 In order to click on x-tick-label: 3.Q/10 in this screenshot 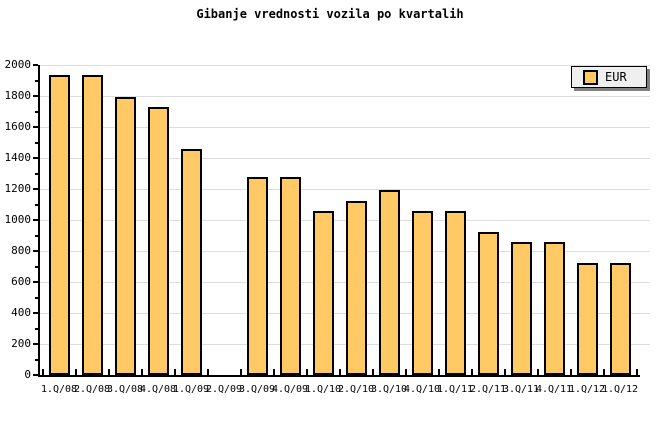, I will do `click(389, 389)`.